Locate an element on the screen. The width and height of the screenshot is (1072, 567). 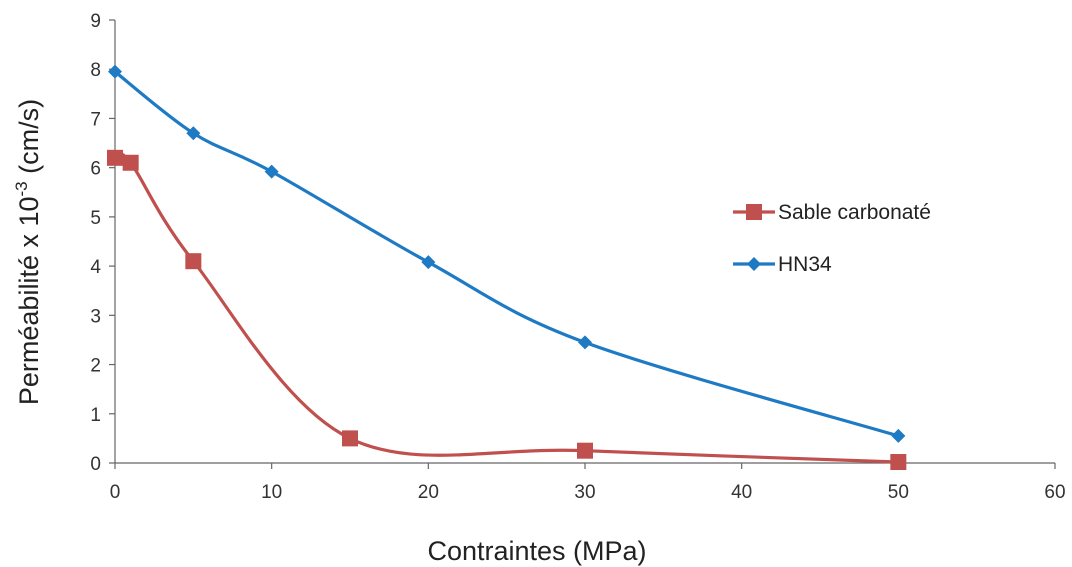
y-tick-label: 7 is located at coordinates (95, 119).